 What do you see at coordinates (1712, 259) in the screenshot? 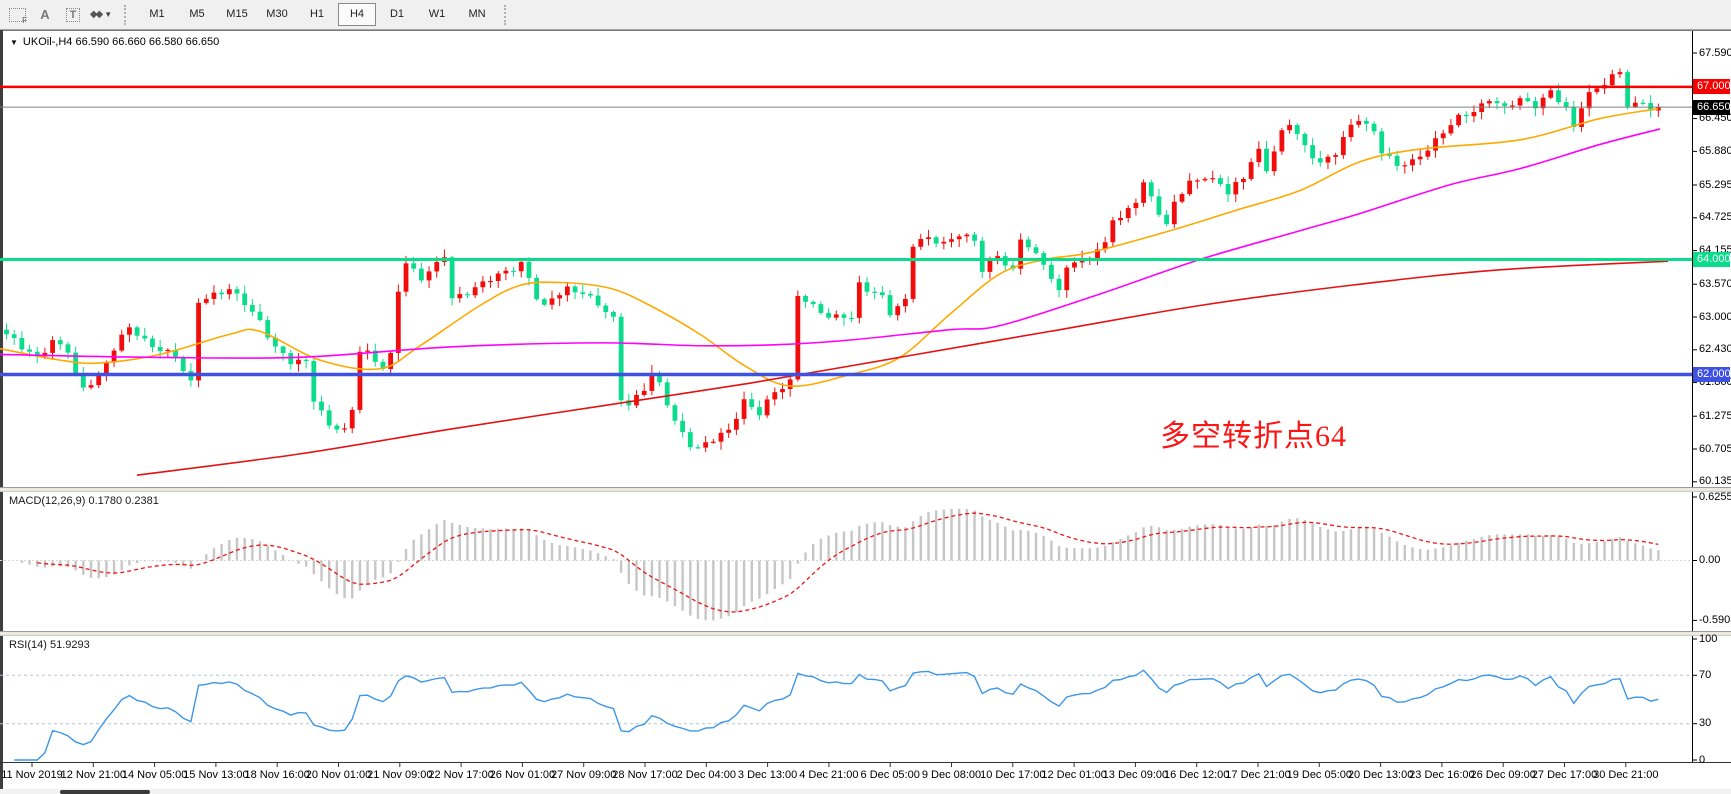
I see `price-badge-64.000: 64.000` at bounding box center [1712, 259].